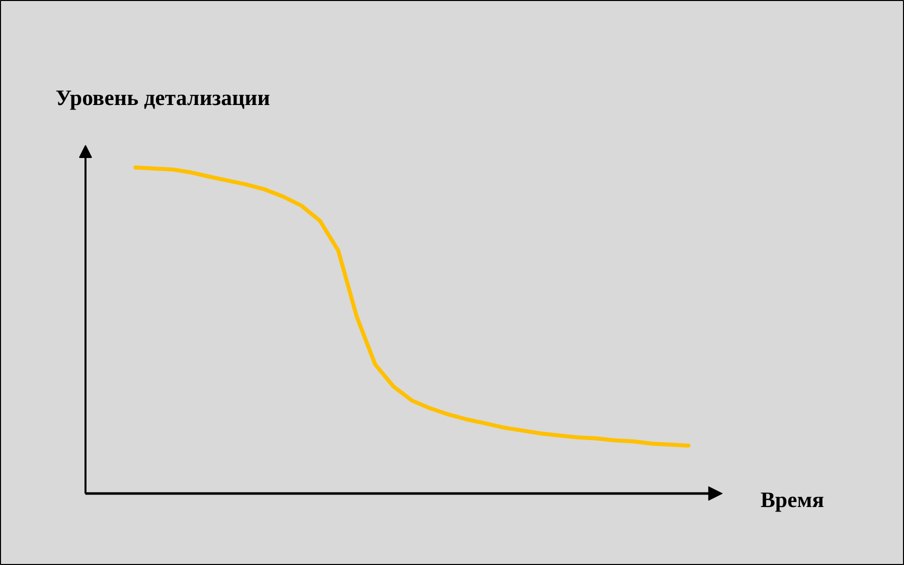 Image resolution: width=904 pixels, height=565 pixels. I want to click on x-axis-title: Время, so click(792, 499).